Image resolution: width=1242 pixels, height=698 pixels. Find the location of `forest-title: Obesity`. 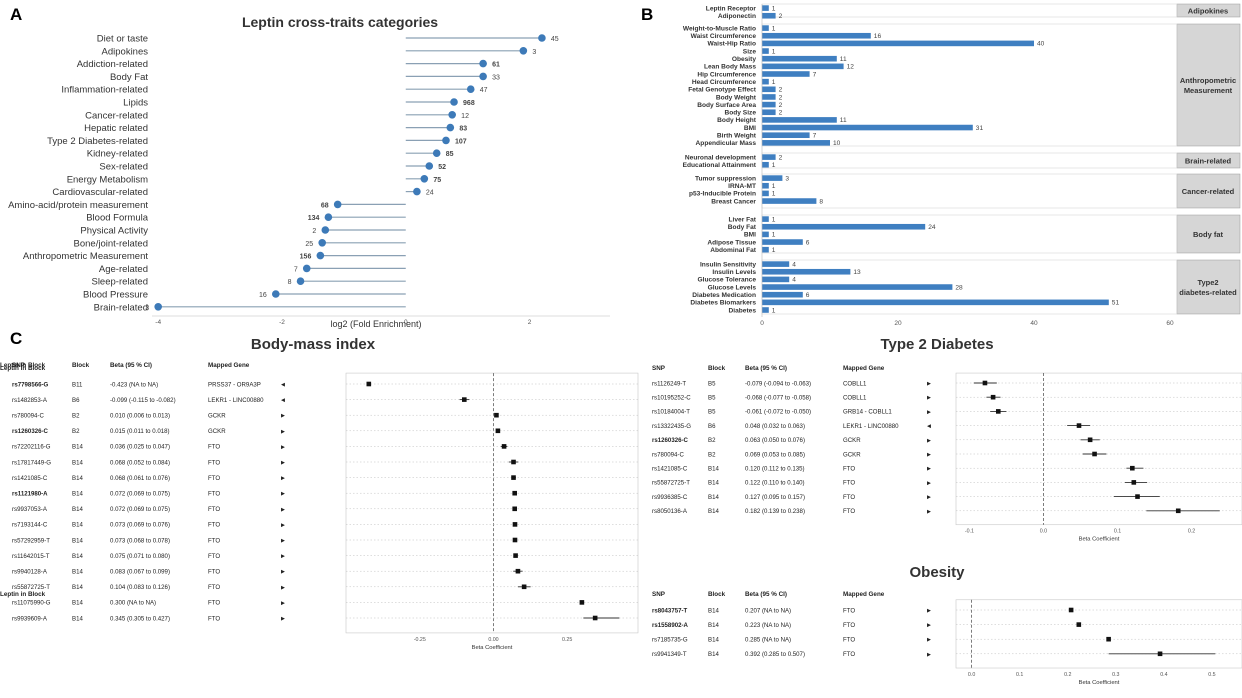

forest-title: Obesity is located at coordinates (937, 572).